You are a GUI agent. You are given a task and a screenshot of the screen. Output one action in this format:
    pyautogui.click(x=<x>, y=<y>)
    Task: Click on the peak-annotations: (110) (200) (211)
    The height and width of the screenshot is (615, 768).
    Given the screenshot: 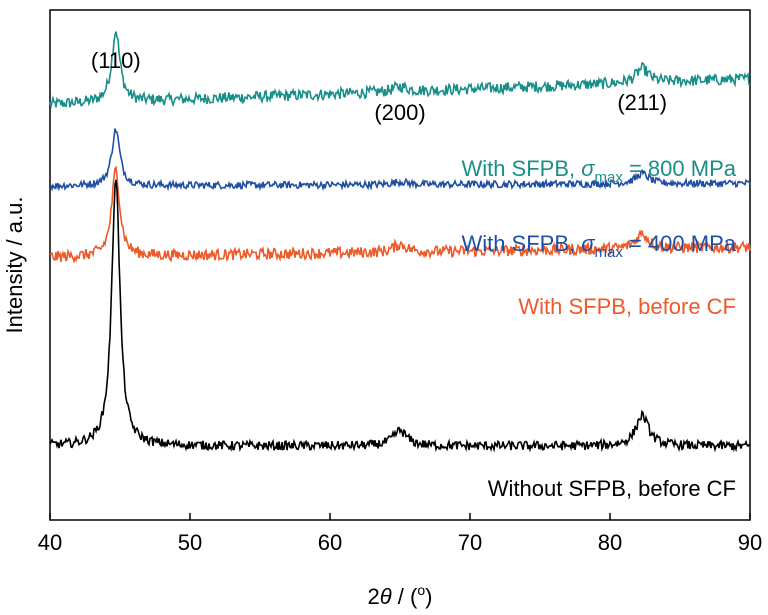 What is the action you would take?
    pyautogui.click(x=379, y=86)
    